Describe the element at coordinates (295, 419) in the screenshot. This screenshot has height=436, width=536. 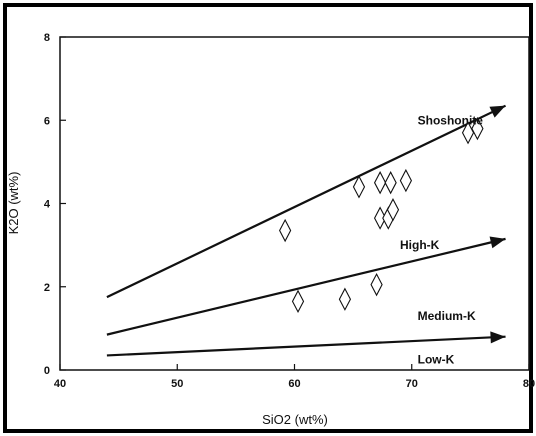
I see `x-axis-label: SiO2 (wt%)` at that location.